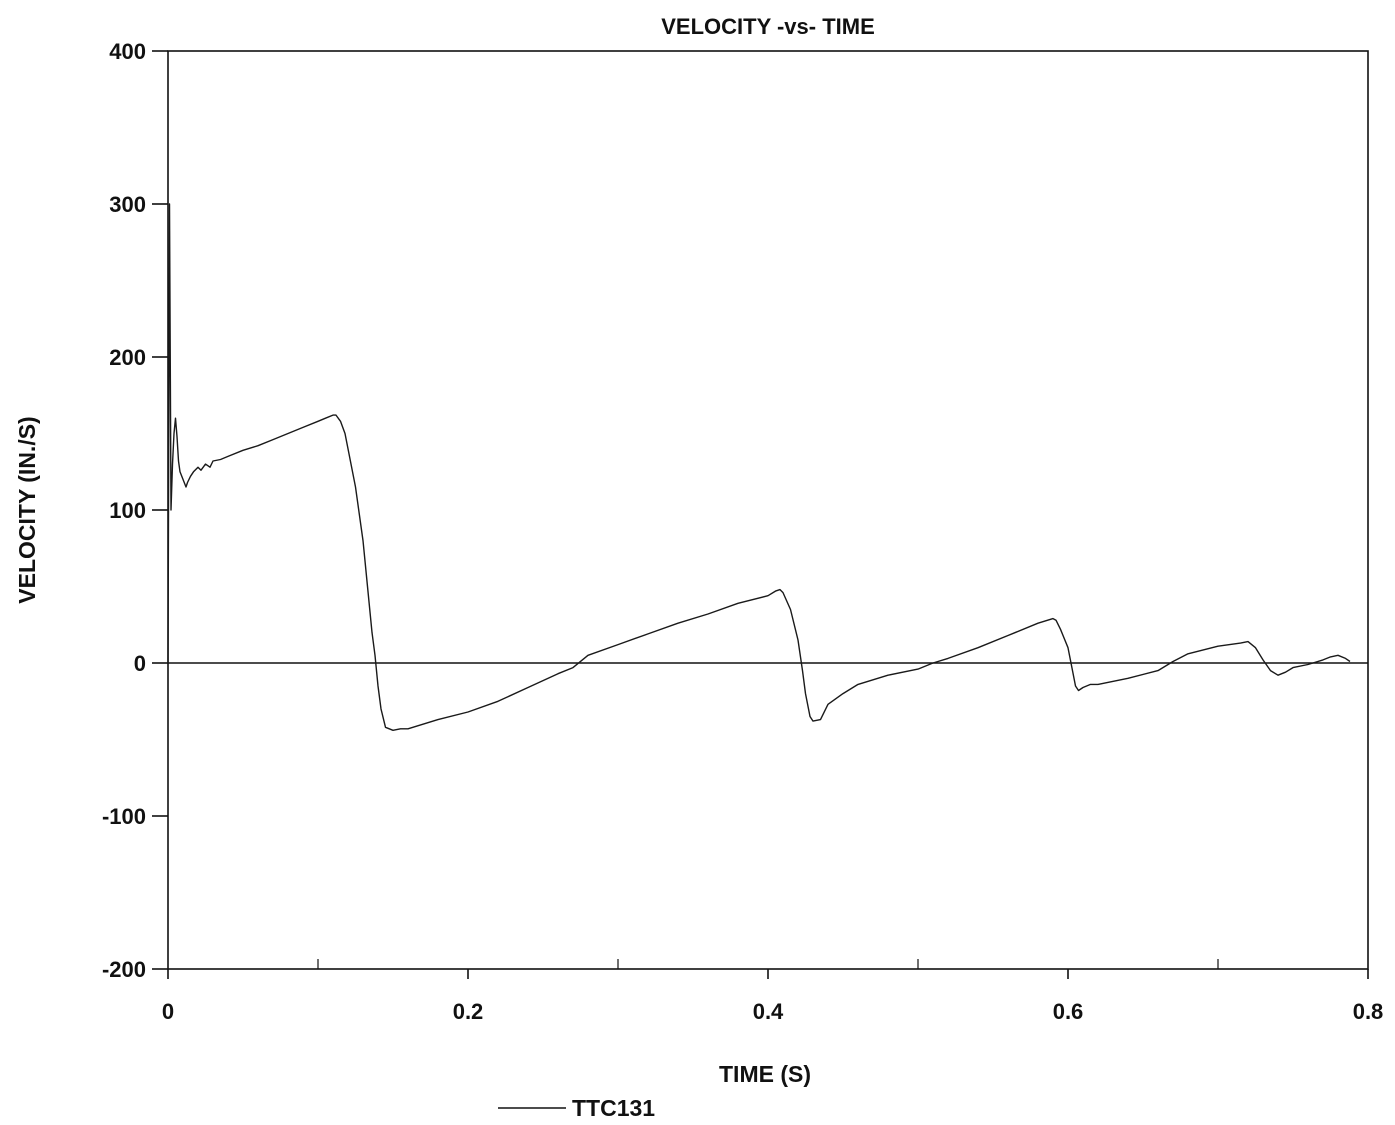 The image size is (1395, 1125). What do you see at coordinates (124, 816) in the screenshot?
I see `y-tick-label: -100` at bounding box center [124, 816].